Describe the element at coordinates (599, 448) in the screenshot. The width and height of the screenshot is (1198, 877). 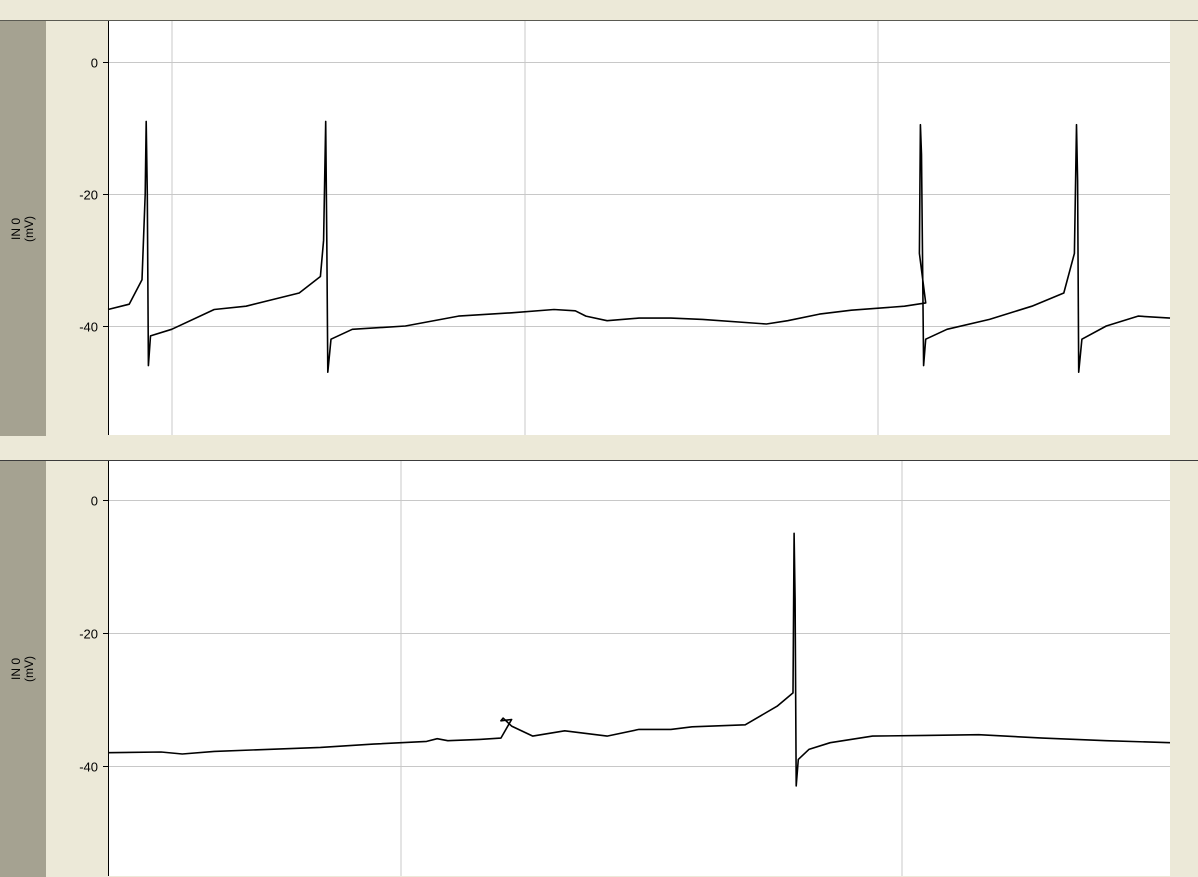
I see `panel-splitter` at that location.